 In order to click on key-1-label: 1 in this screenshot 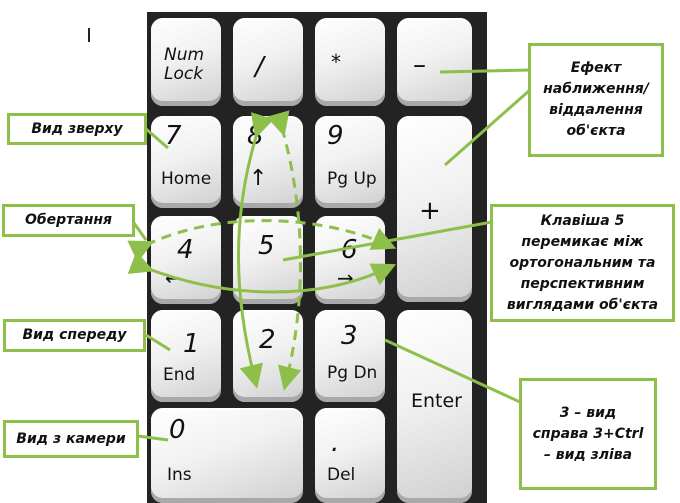, I will do `click(191, 344)`.